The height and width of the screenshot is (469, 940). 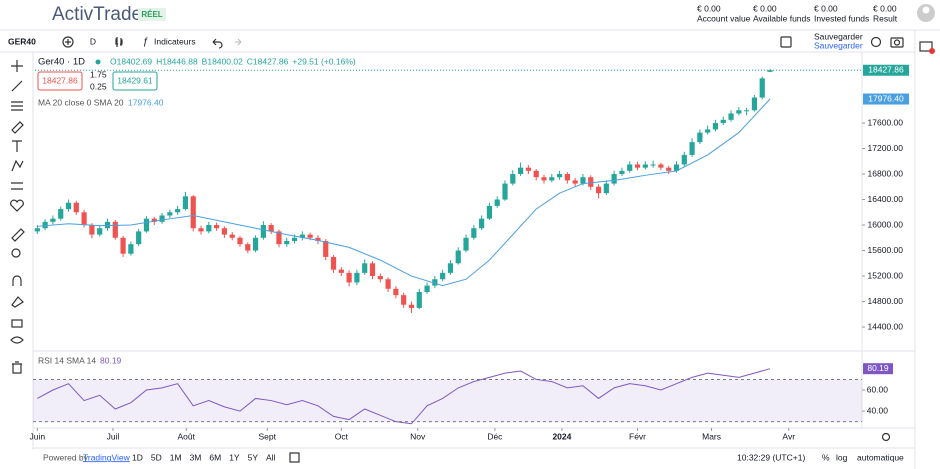 I want to click on forecast-tool, so click(x=17, y=186).